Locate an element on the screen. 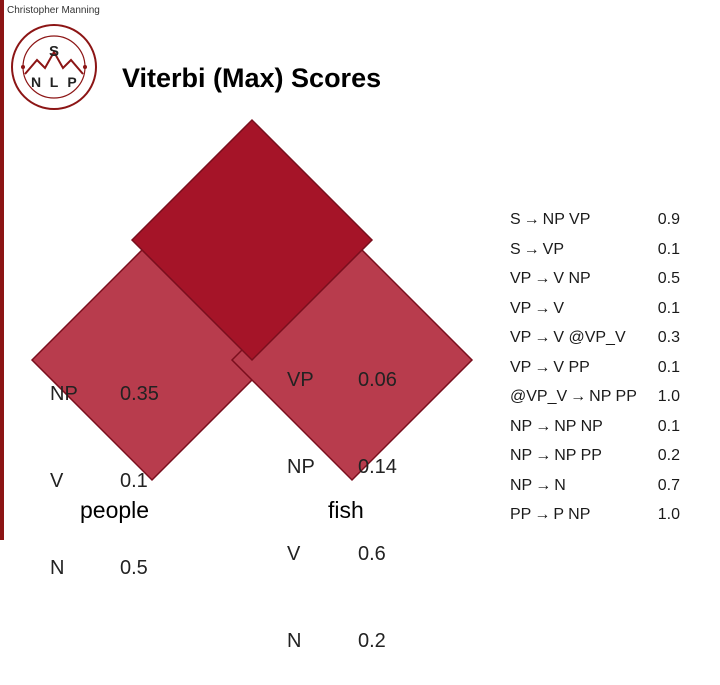 The width and height of the screenshot is (720, 685). fish-cell-scores: 0.06 0.14 0.6 0.2 is located at coordinates (377, 496).